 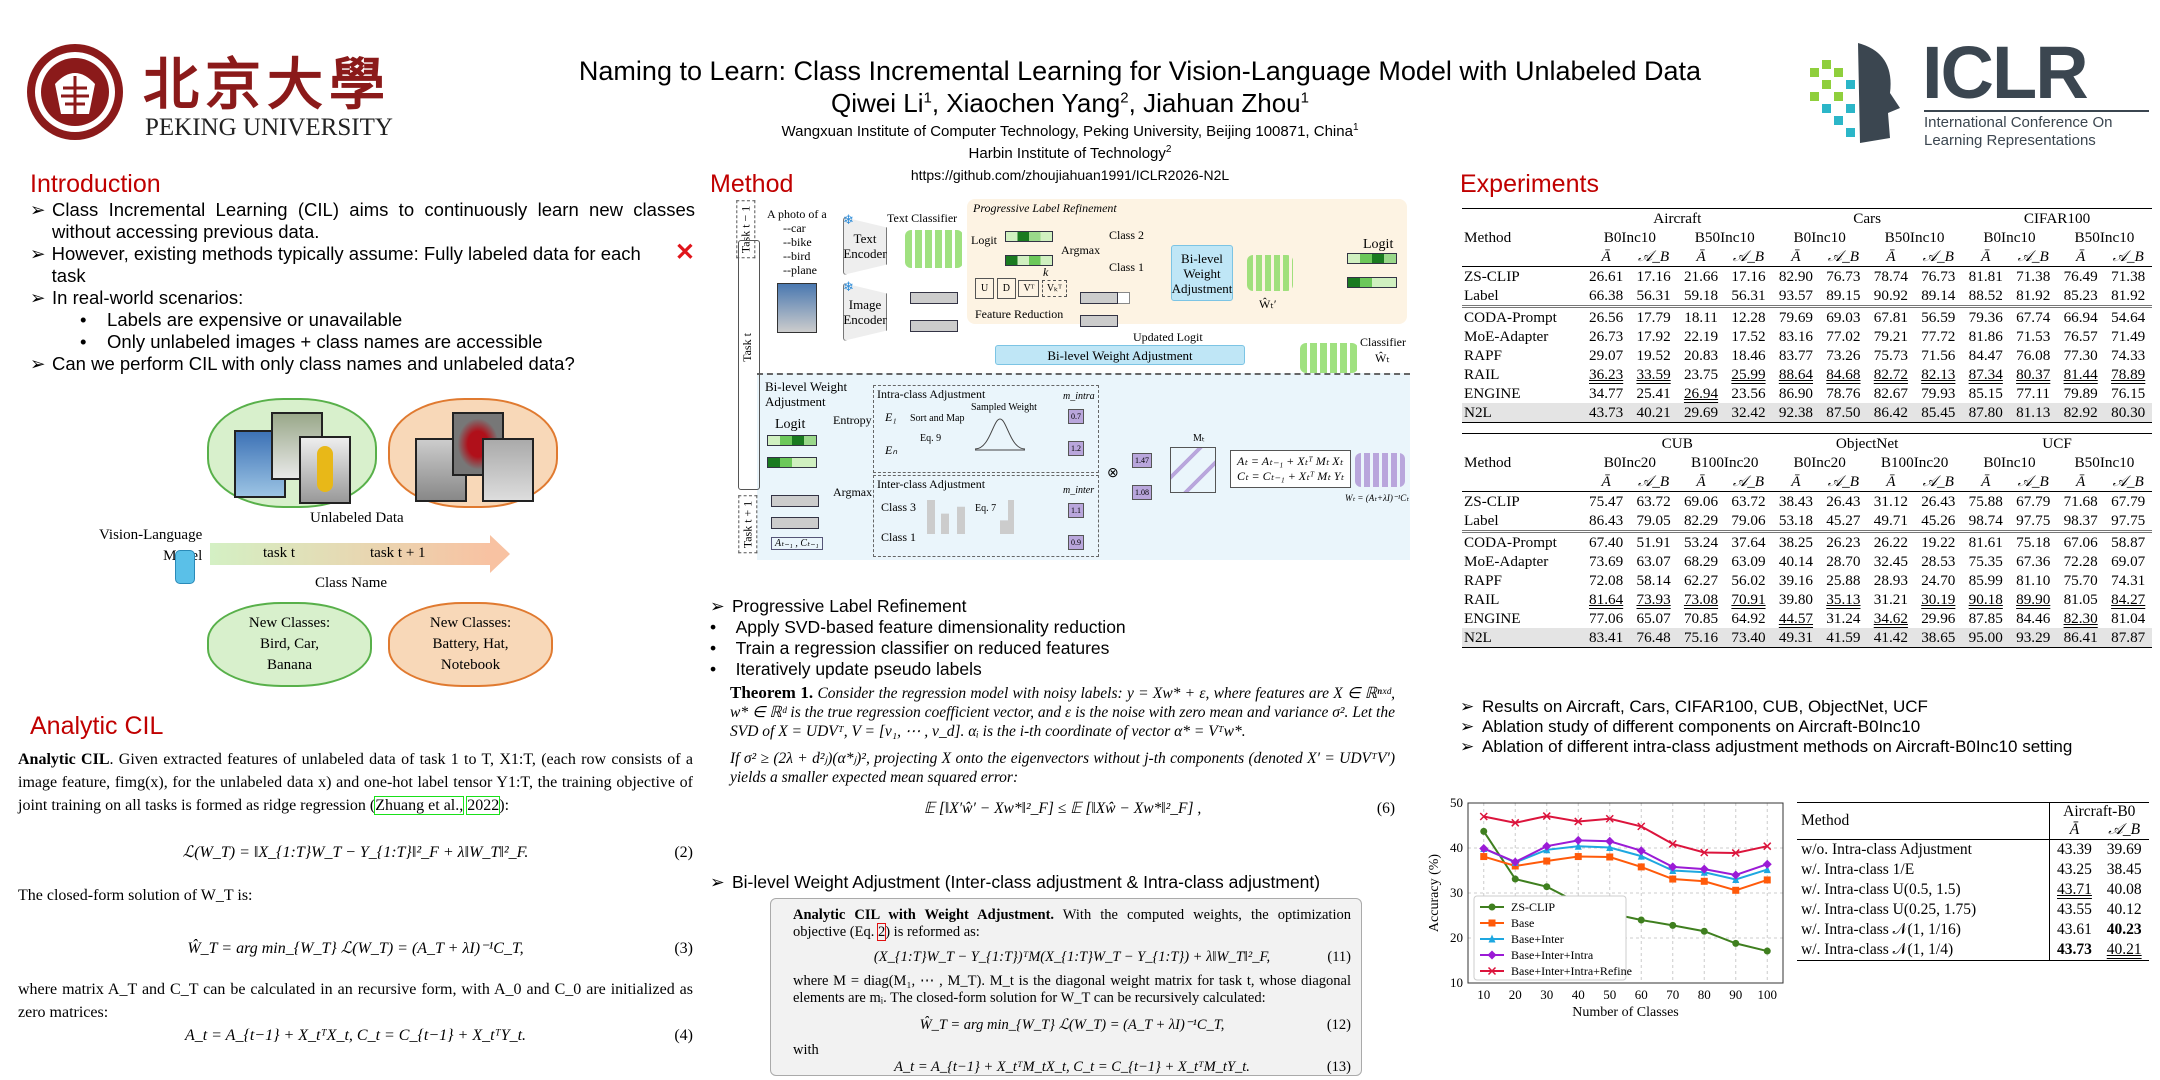 I want to click on value-cell: 82.30, so click(x=2080, y=618).